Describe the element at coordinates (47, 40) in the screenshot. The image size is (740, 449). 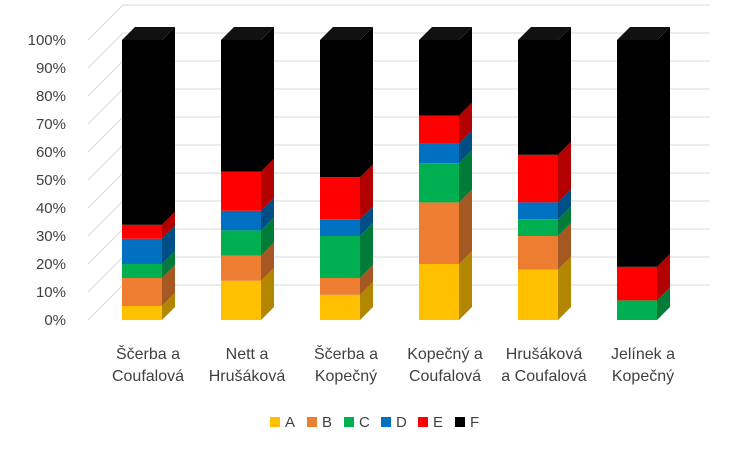
I see `y-tick-label: 100%` at that location.